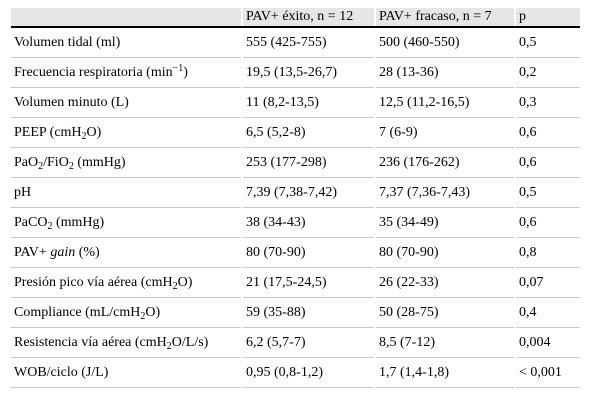  What do you see at coordinates (444, 102) in the screenshot?
I see `cell-fracaso: 12,5 (11,2-16,5)` at bounding box center [444, 102].